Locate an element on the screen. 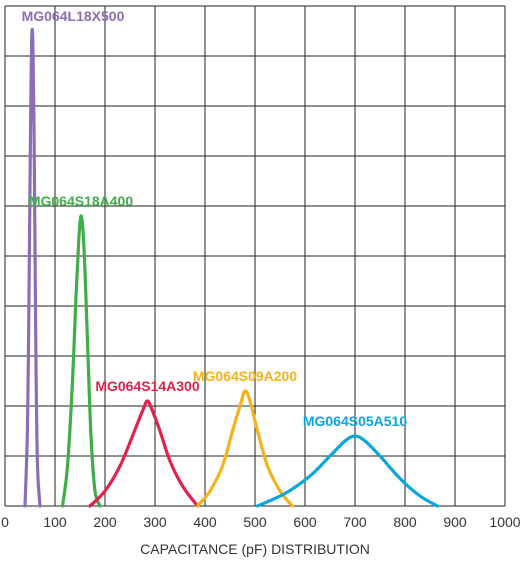 The image size is (524, 565). x-tick-labels: 0 100 200 300 400 500 600 700 800 900 1000 is located at coordinates (261, 522).